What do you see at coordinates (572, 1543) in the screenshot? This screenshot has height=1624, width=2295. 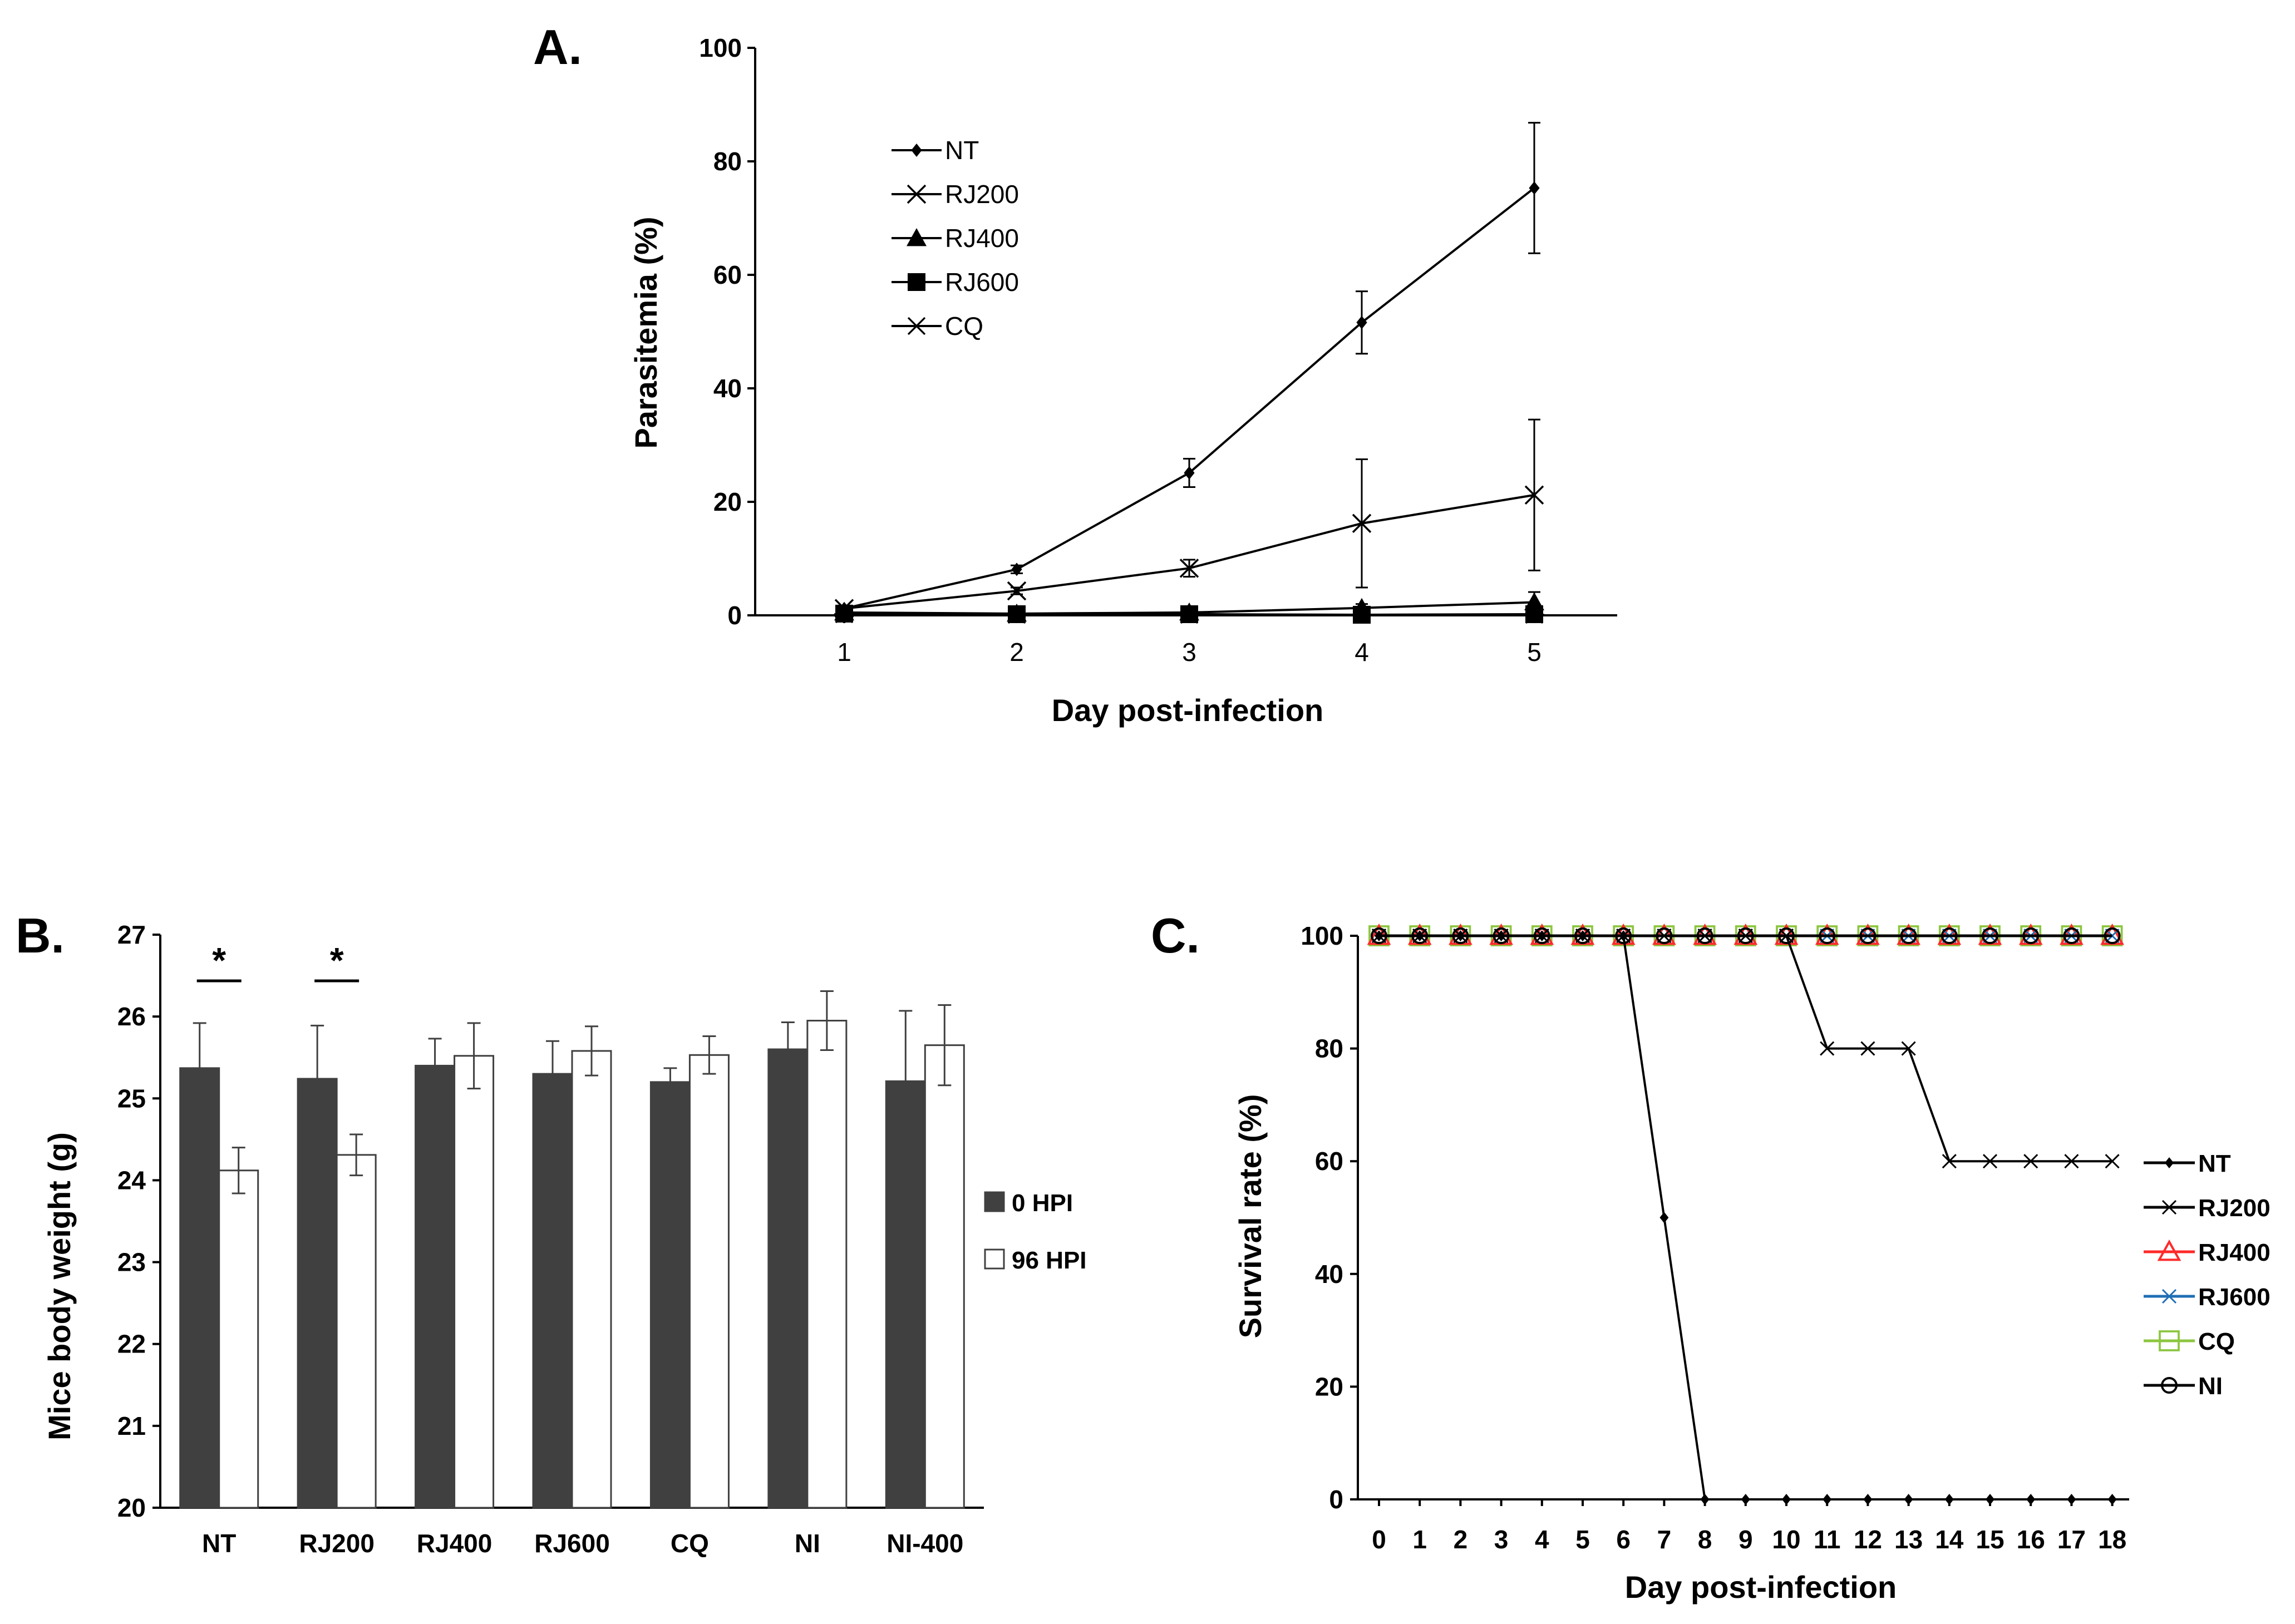 I see `panel-b-x-tick-label: RJ600` at bounding box center [572, 1543].